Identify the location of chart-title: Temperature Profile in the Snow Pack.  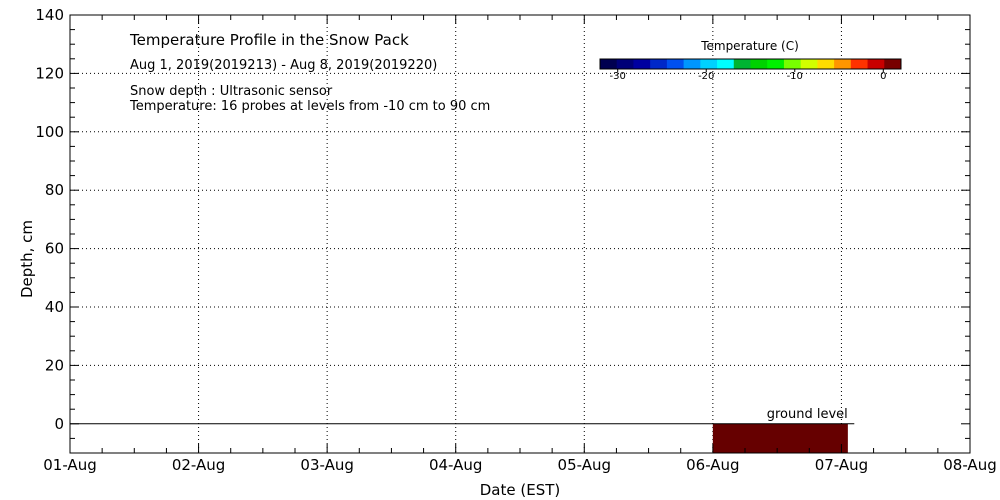
(269, 40).